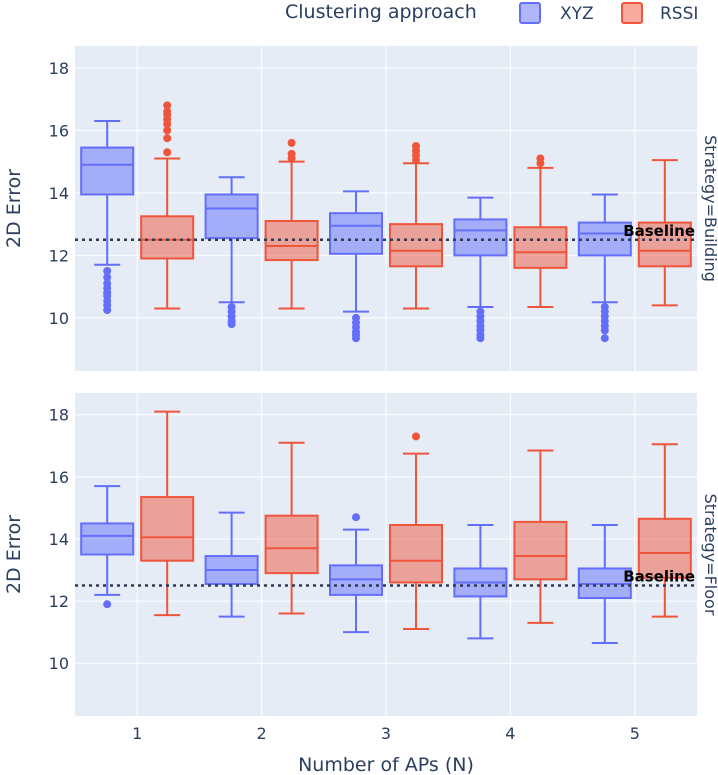  Describe the element at coordinates (577, 14) in the screenshot. I see `legend-label-xyz: XYZ` at that location.